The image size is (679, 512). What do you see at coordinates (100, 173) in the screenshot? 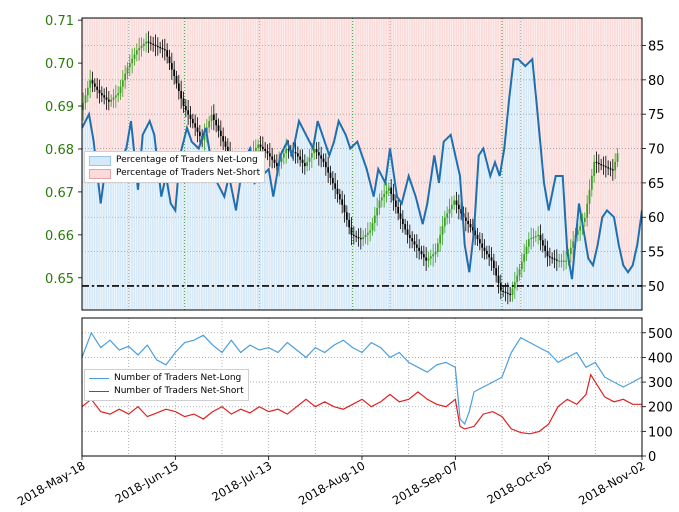
I see `net-short-swatch` at bounding box center [100, 173].